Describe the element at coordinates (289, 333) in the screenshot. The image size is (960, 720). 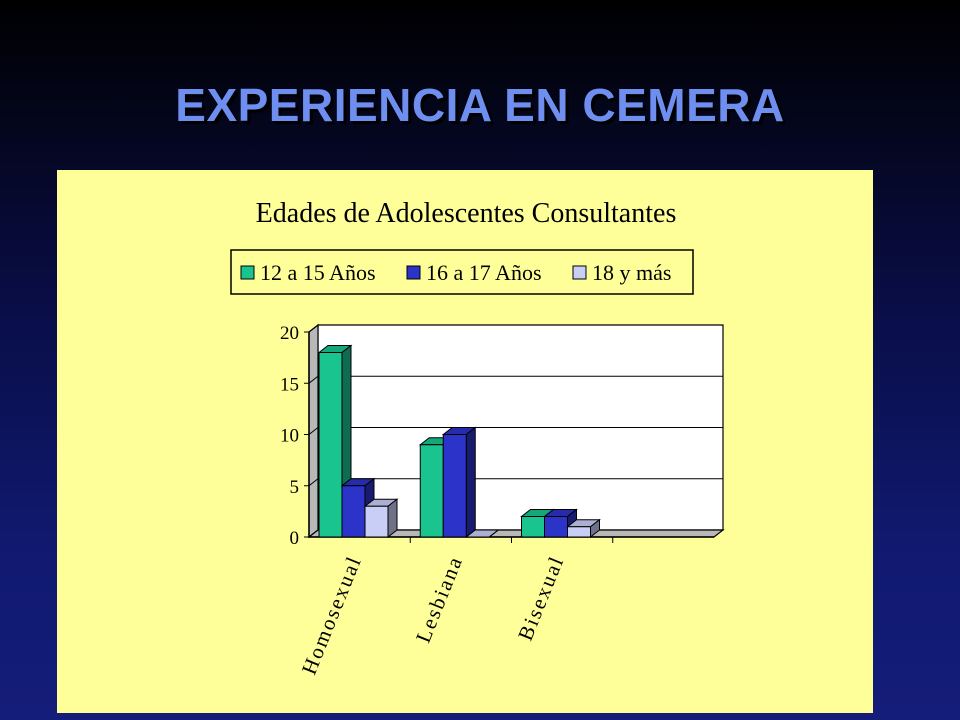
I see `y-tick-label-20: 20` at that location.